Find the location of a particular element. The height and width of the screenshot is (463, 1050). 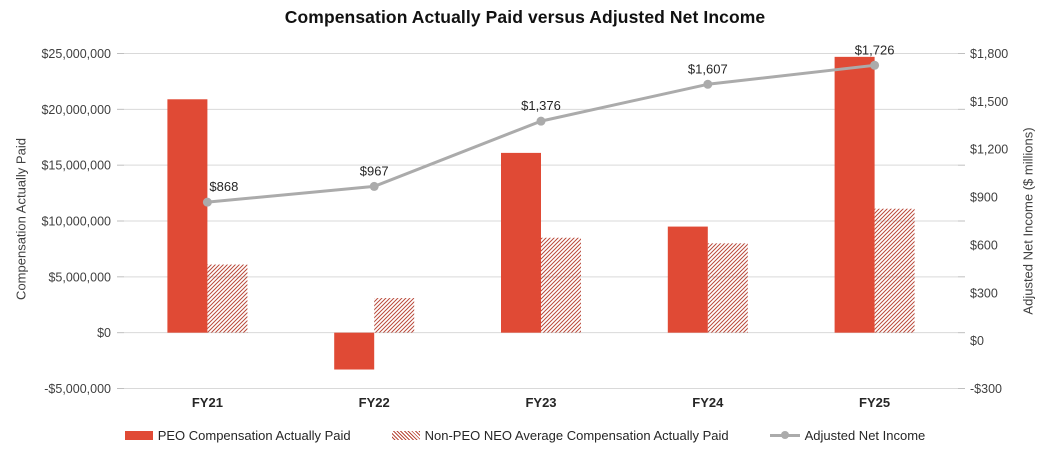

x-axis-label-FY21: FY21 is located at coordinates (207, 402).